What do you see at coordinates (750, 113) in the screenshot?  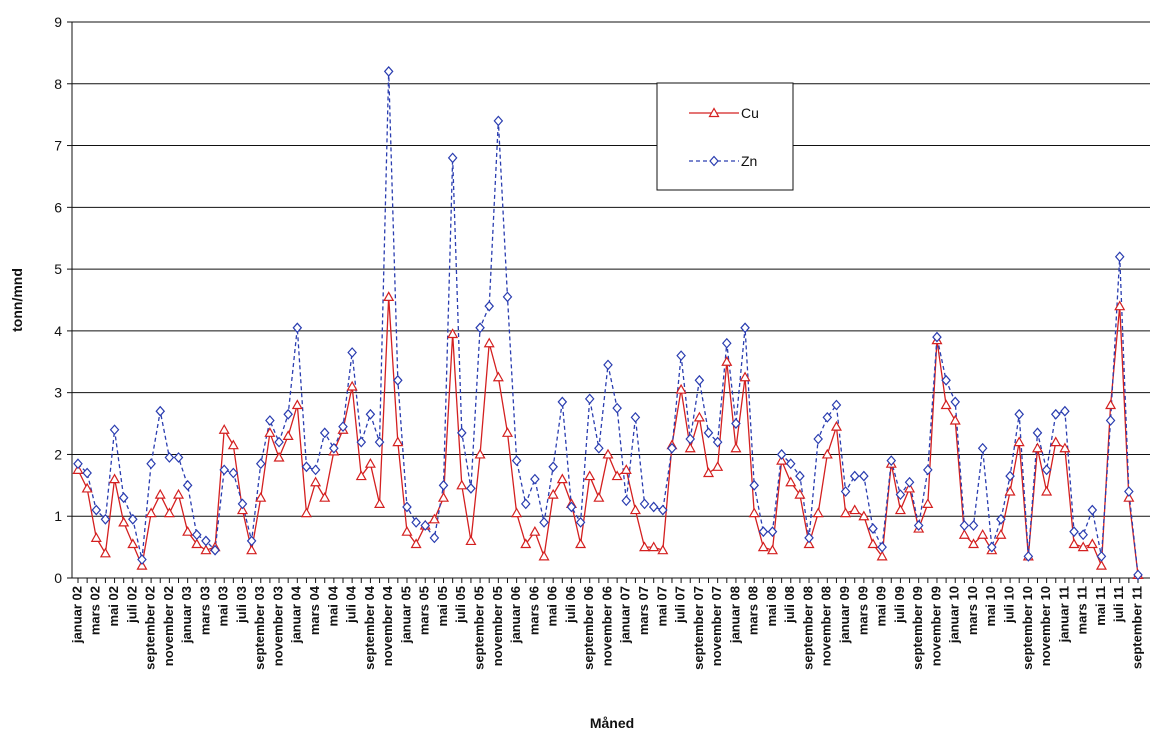 I see `legend-label: Cu` at bounding box center [750, 113].